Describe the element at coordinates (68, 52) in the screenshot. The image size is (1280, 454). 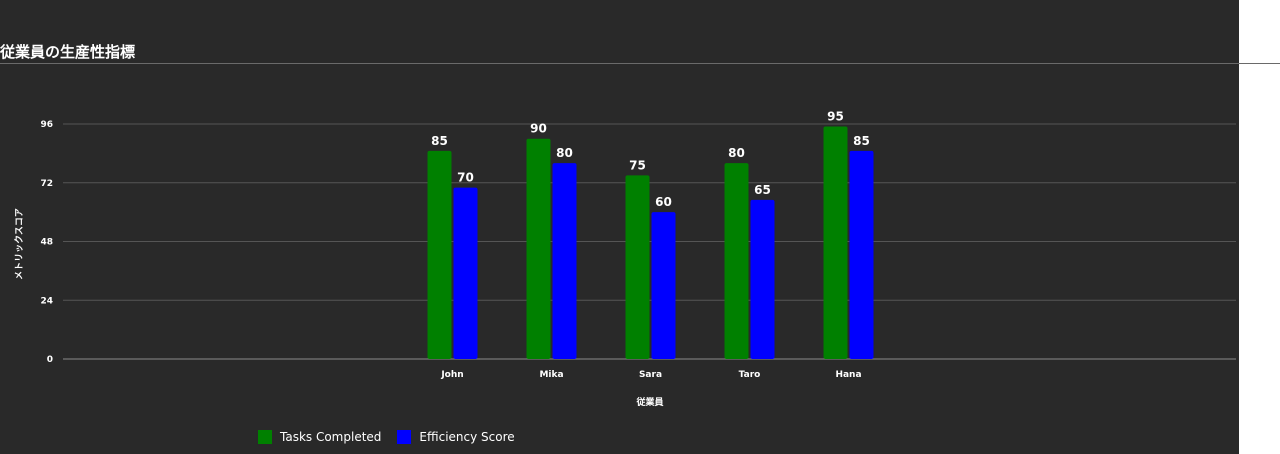
I see `page-title: 従業員の生産性指標` at that location.